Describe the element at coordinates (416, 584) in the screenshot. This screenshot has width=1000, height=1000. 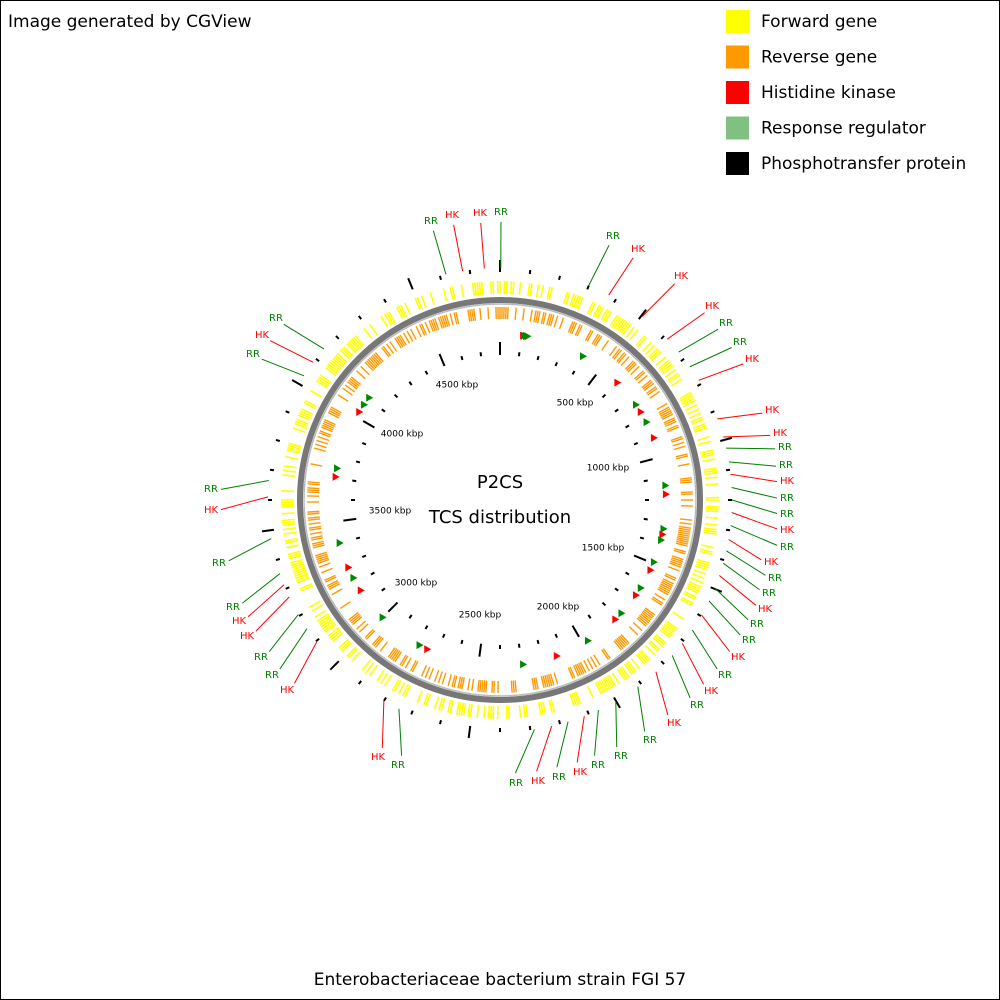
I see `scale-label: 3000 kbp` at that location.